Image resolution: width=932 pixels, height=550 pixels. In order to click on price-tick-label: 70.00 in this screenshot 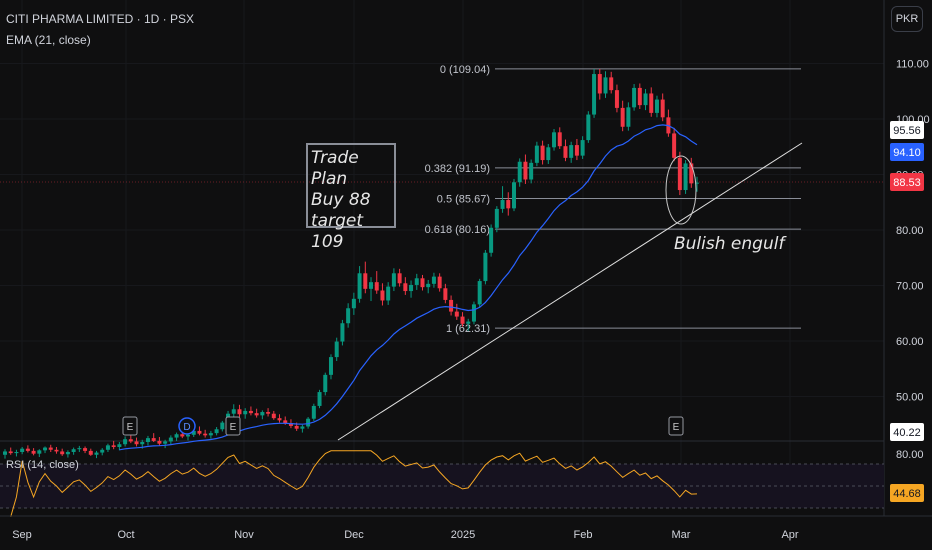, I will do `click(910, 287)`.